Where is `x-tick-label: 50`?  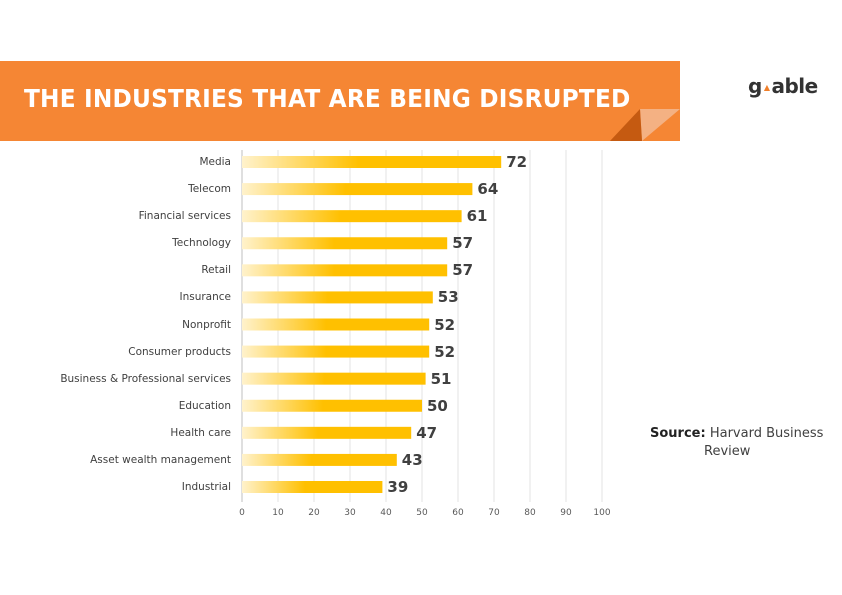
x-tick-label: 50 is located at coordinates (422, 513).